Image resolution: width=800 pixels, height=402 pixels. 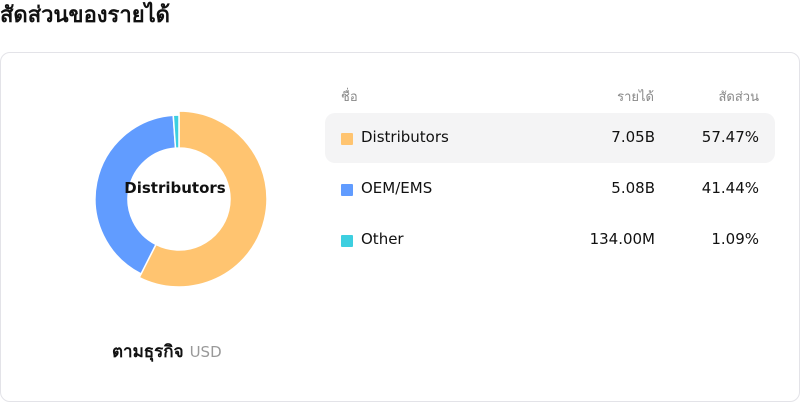 I want to click on donut-chart, so click(x=179, y=199).